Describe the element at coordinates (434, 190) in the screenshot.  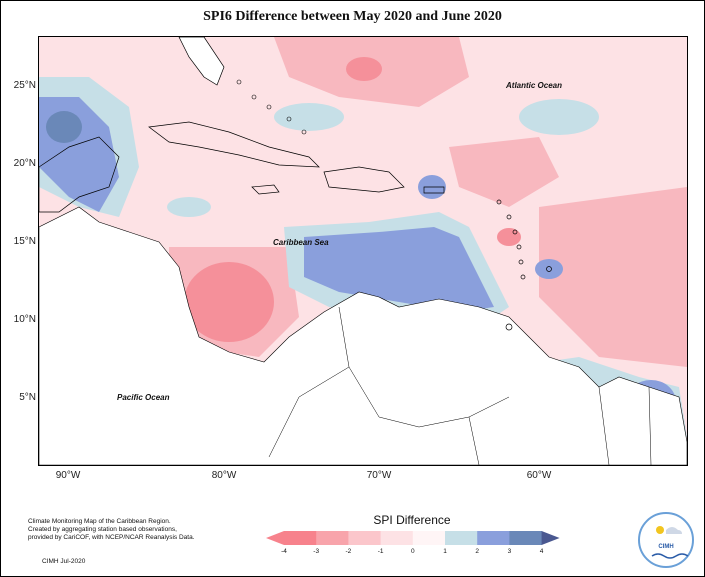
I see `land-puerto-rico` at that location.